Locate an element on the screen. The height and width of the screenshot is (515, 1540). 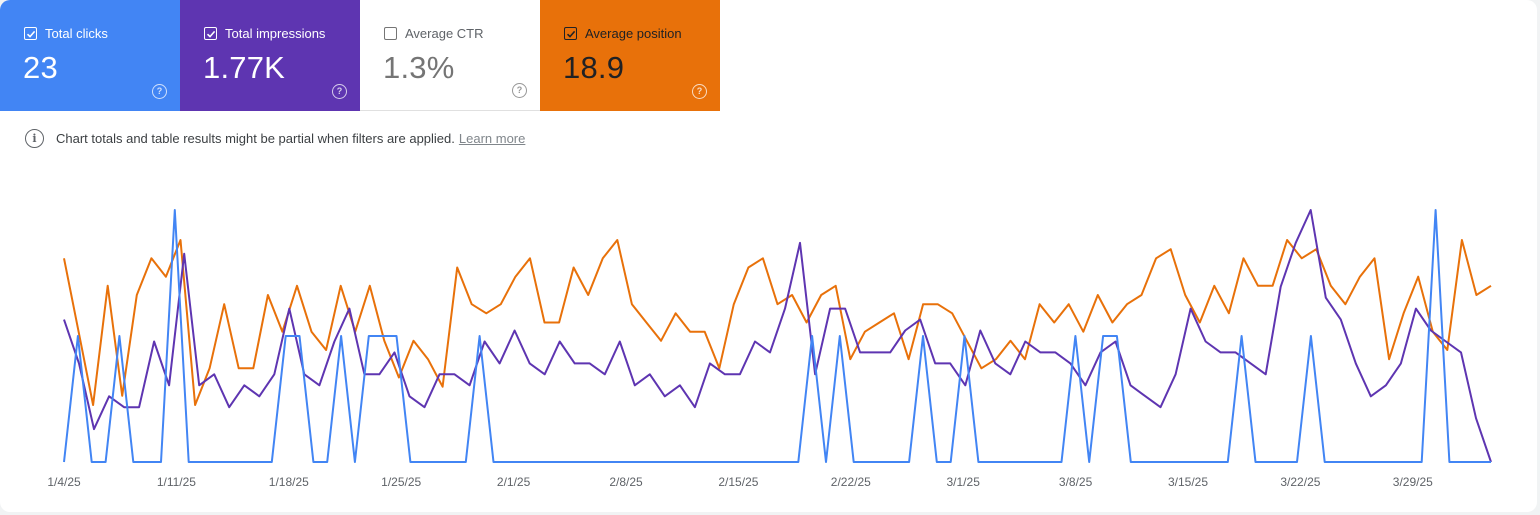
metric-label: Total impressions is located at coordinates (275, 33).